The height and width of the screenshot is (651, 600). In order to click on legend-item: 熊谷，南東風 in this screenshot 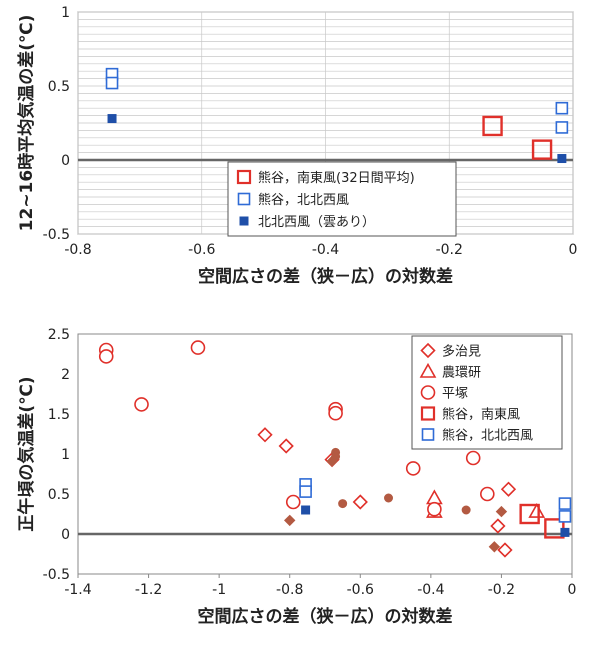, I will do `click(470, 414)`.